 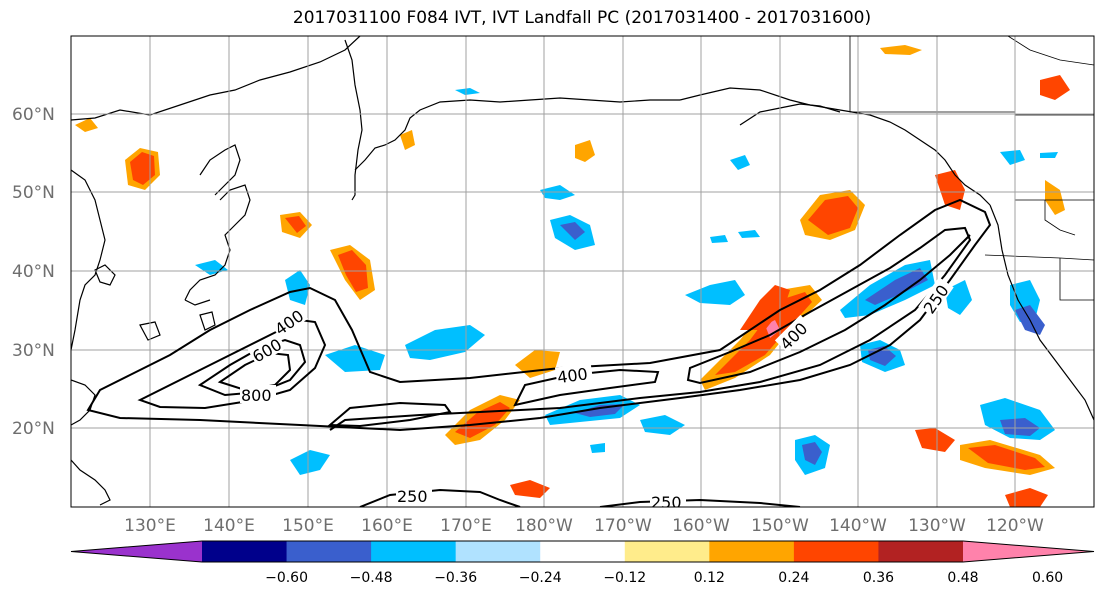 What do you see at coordinates (666, 502) in the screenshot?
I see `contour-label-250-south-east: 250` at bounding box center [666, 502].